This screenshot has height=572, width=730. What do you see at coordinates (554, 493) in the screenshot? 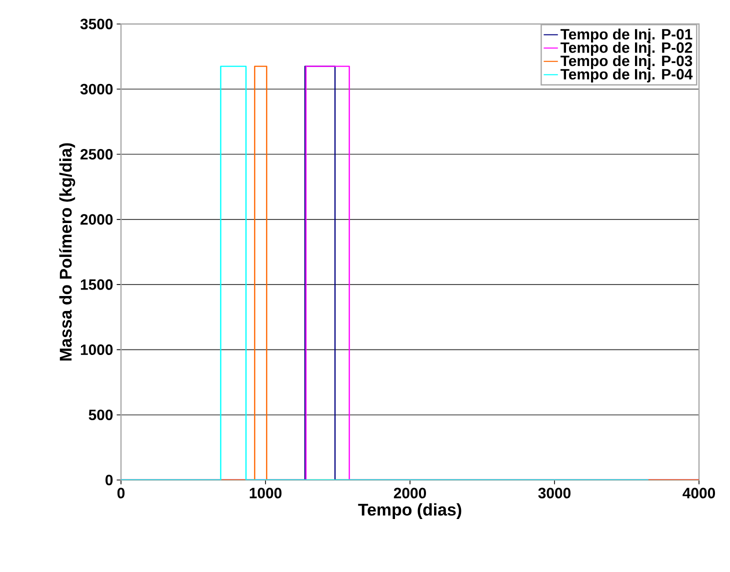
I see `x-tick-label: 3000` at bounding box center [554, 493].